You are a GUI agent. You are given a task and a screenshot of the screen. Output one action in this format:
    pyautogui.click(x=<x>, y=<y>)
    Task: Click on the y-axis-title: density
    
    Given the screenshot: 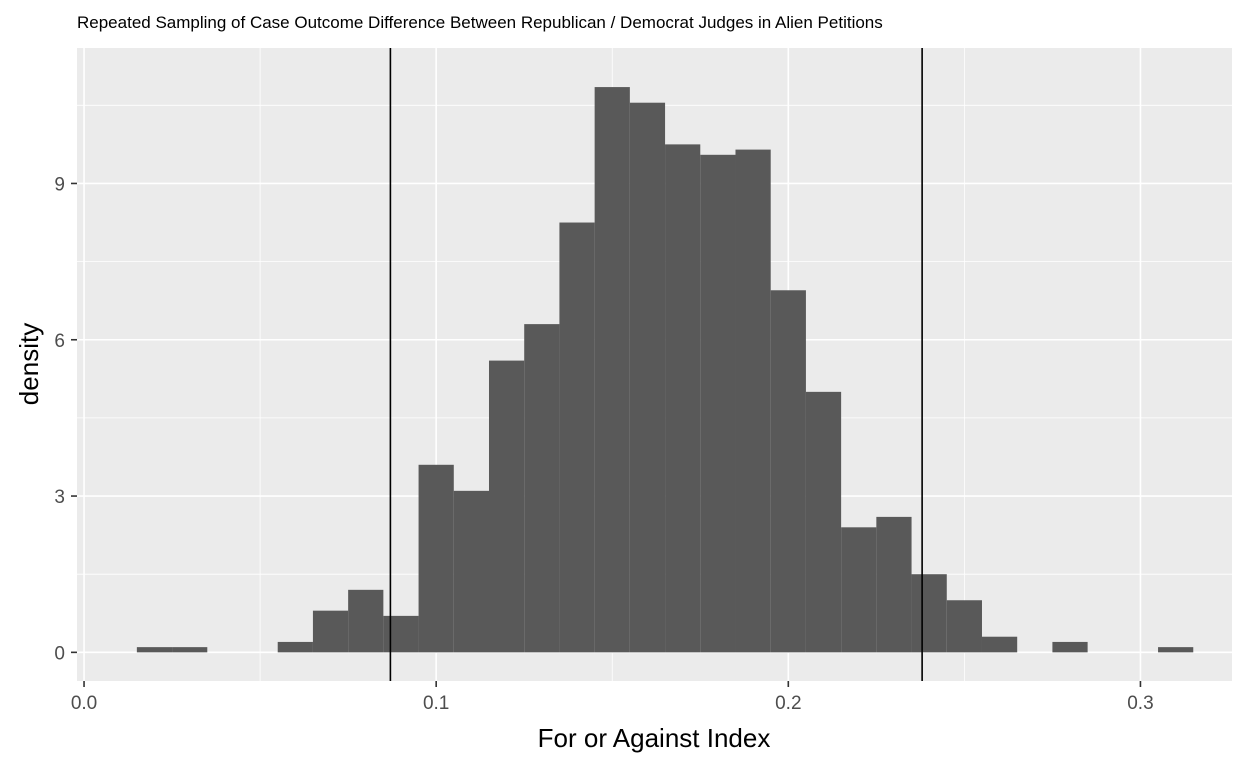 What is the action you would take?
    pyautogui.click(x=29, y=364)
    